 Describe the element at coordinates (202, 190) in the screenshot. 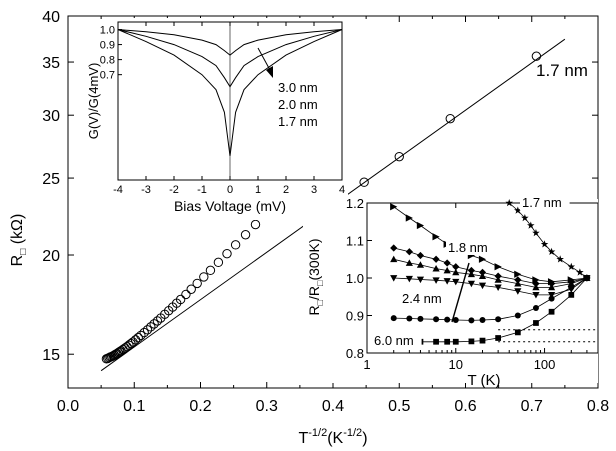

I see `tunneling-x-tick-label: -1` at that location.